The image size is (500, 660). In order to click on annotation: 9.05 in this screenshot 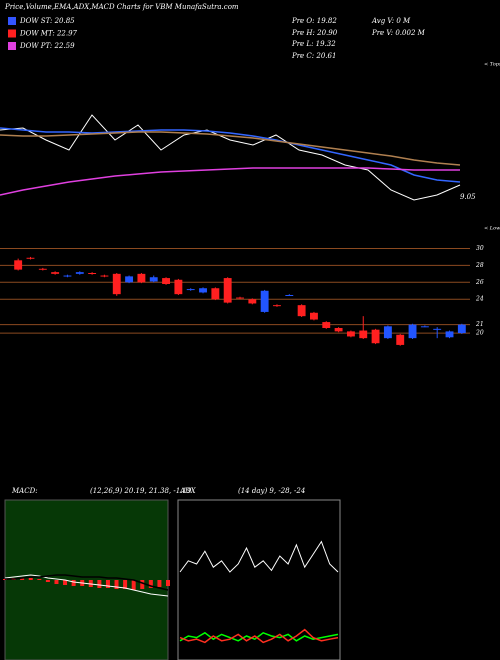, I will do `click(468, 197)`.